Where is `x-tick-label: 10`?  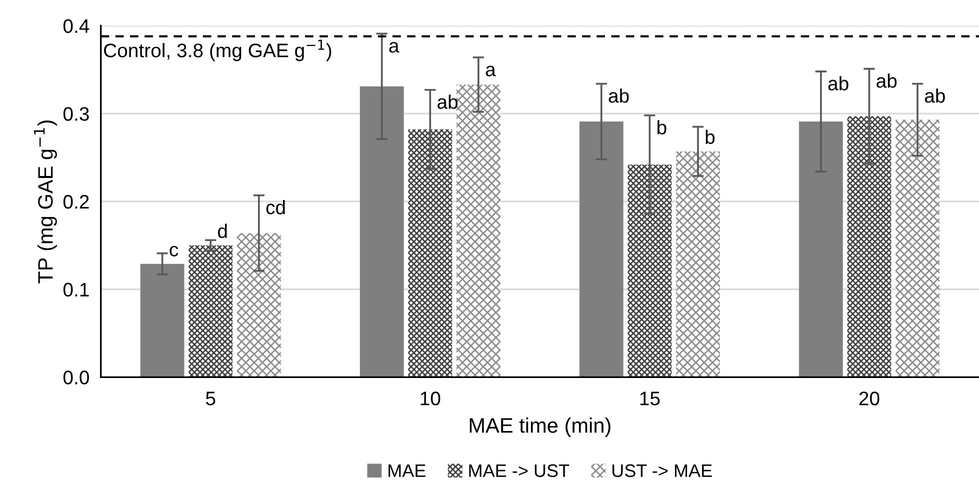 x-tick-label: 10 is located at coordinates (430, 399).